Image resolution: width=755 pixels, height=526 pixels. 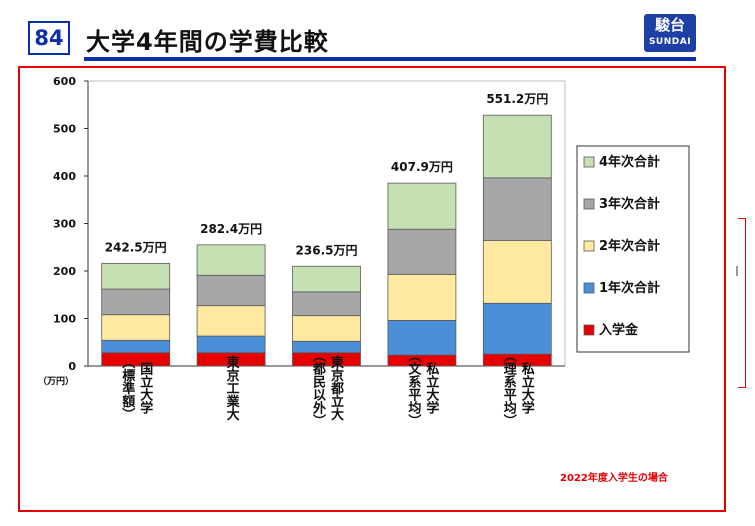 I want to click on x-category-sublabel: （標準額）, so click(x=127, y=388).